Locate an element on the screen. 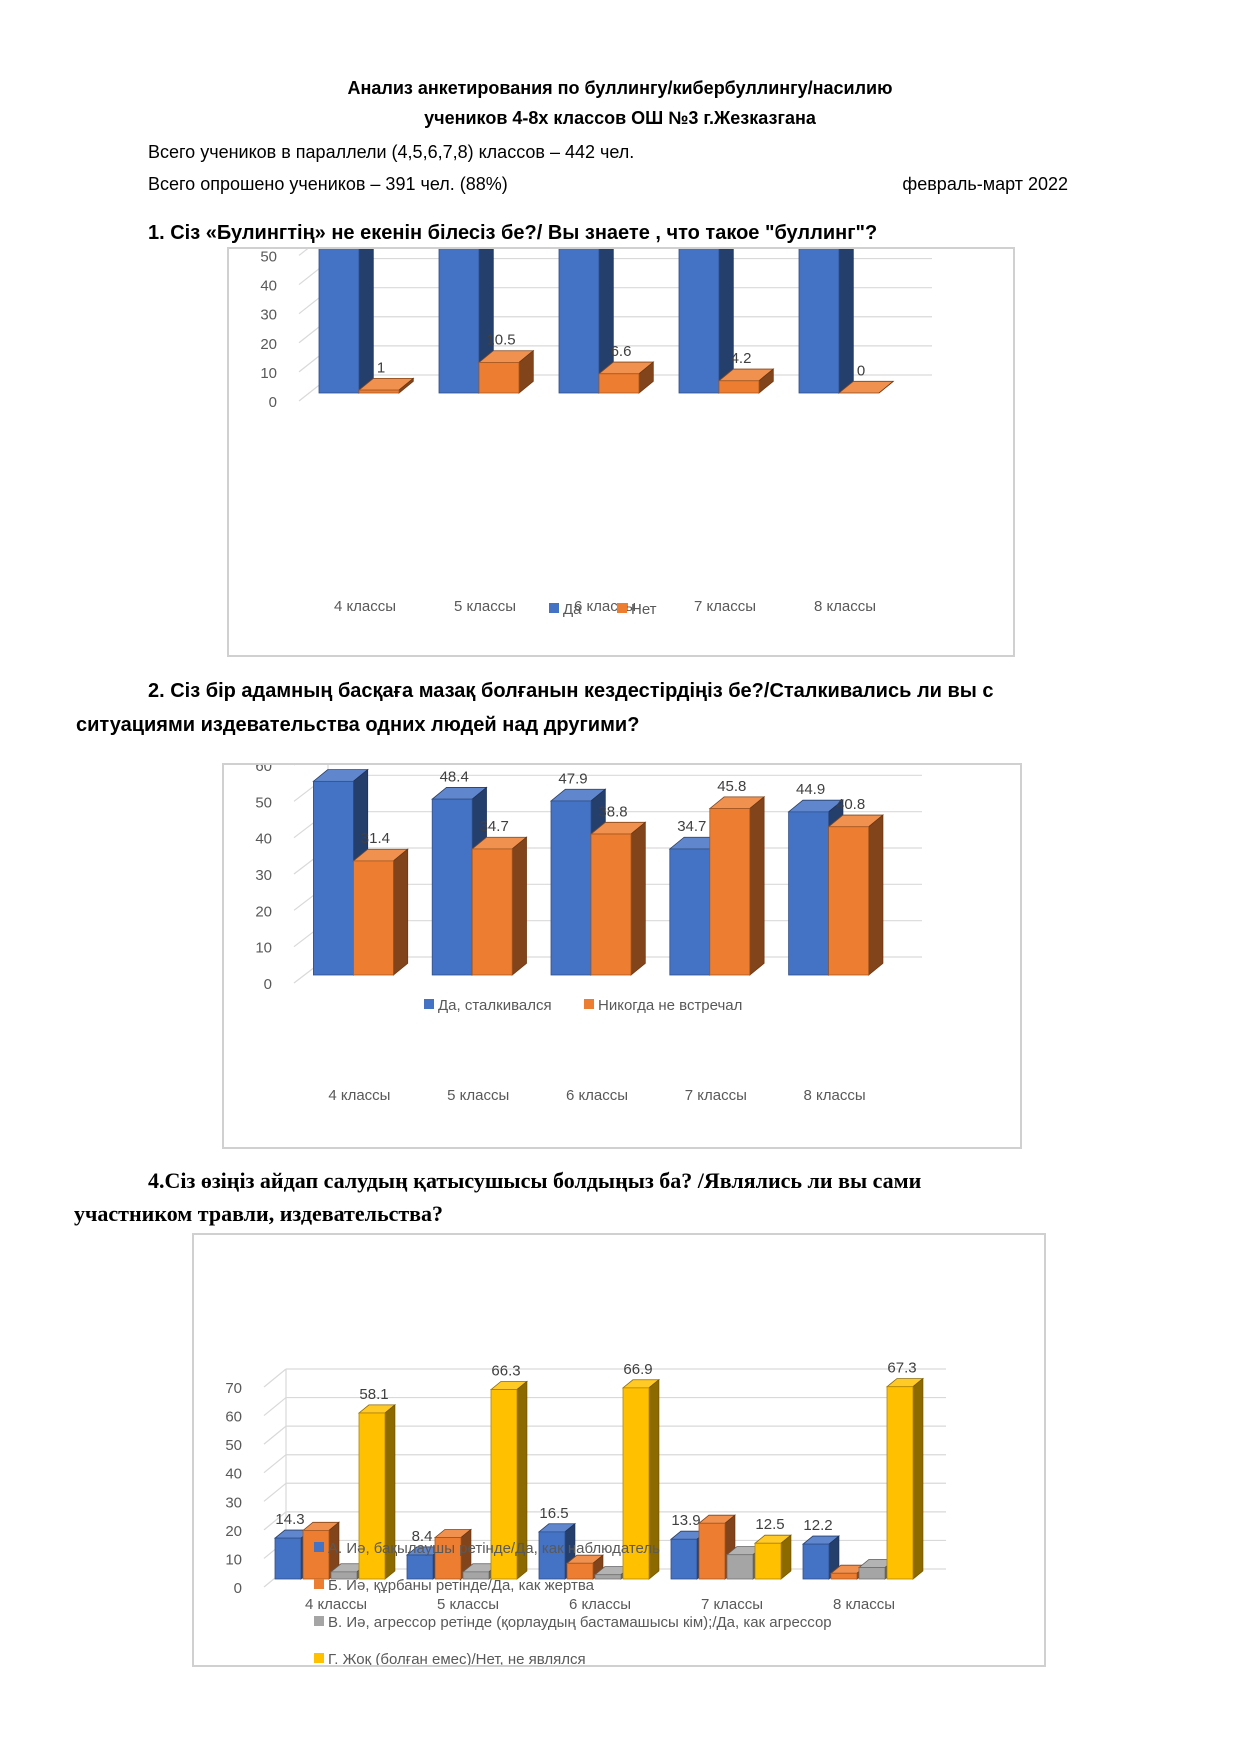 The image size is (1240, 1754). y-tick-label: 0 is located at coordinates (273, 402).